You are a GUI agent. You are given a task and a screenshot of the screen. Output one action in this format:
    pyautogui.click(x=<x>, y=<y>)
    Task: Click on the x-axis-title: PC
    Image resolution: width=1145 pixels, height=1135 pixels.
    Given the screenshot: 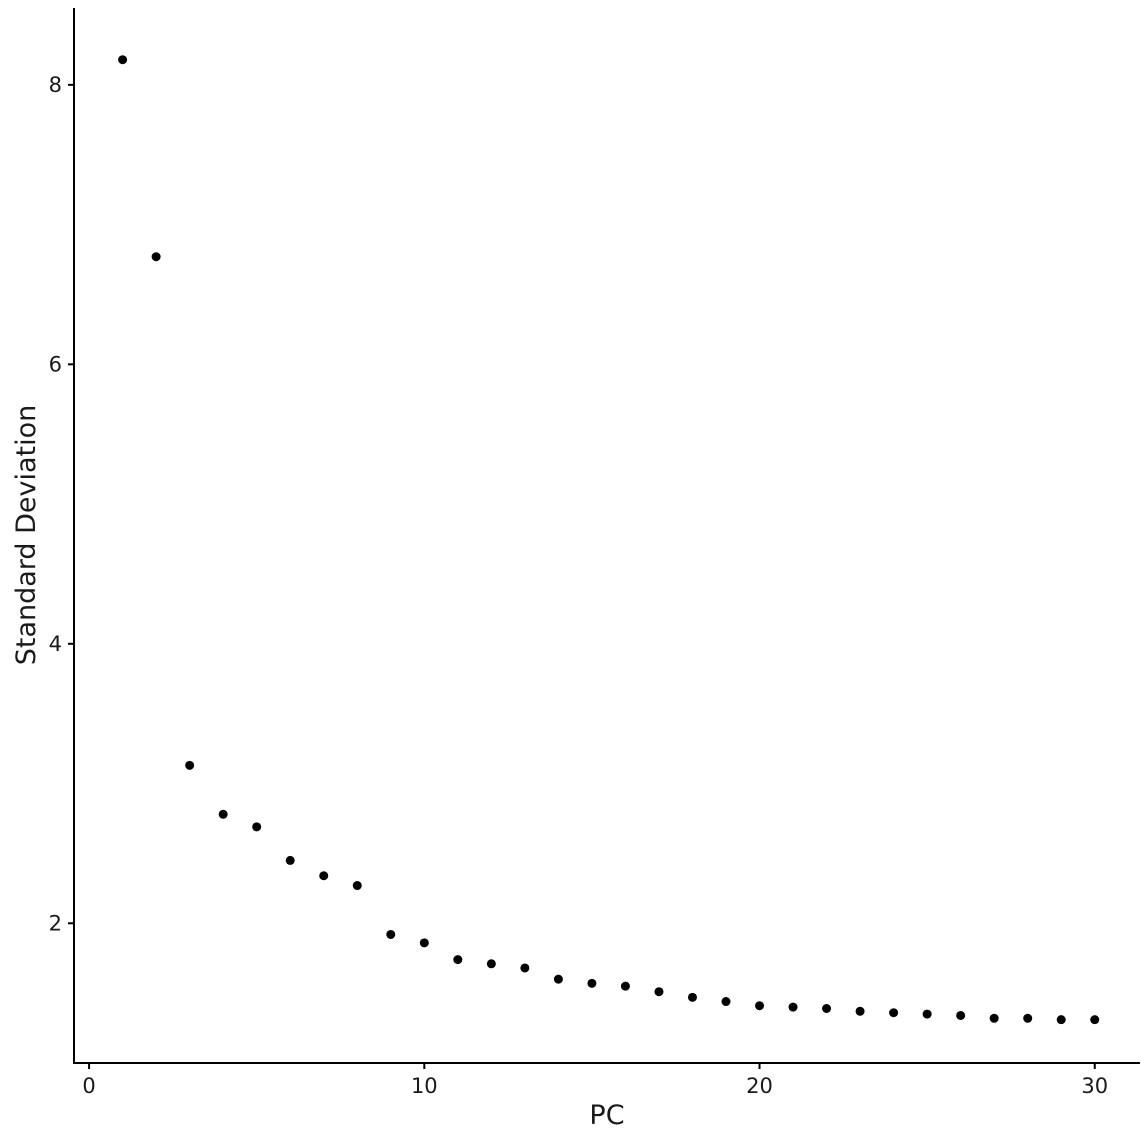 What is the action you would take?
    pyautogui.click(x=606, y=1115)
    